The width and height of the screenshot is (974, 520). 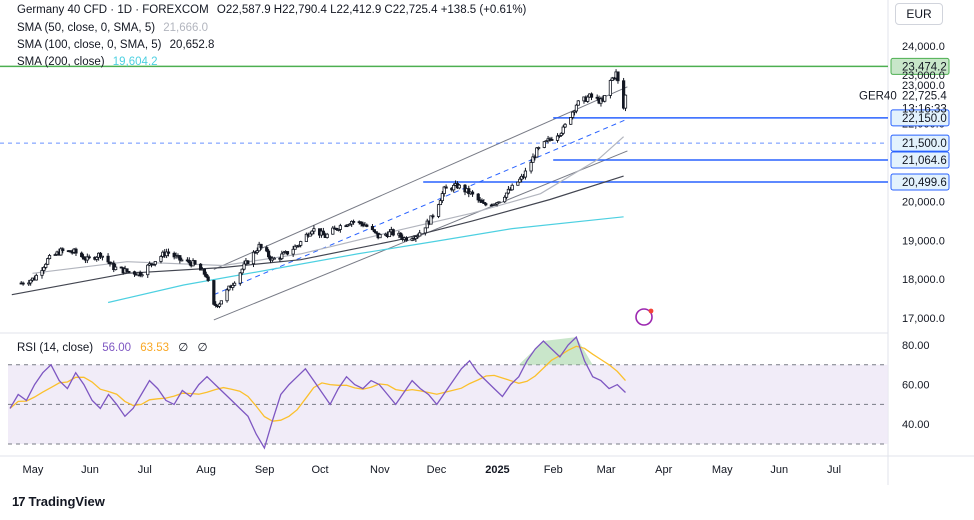 What do you see at coordinates (923, 319) in the screenshot?
I see `y-tick-label: 17,000.0` at bounding box center [923, 319].